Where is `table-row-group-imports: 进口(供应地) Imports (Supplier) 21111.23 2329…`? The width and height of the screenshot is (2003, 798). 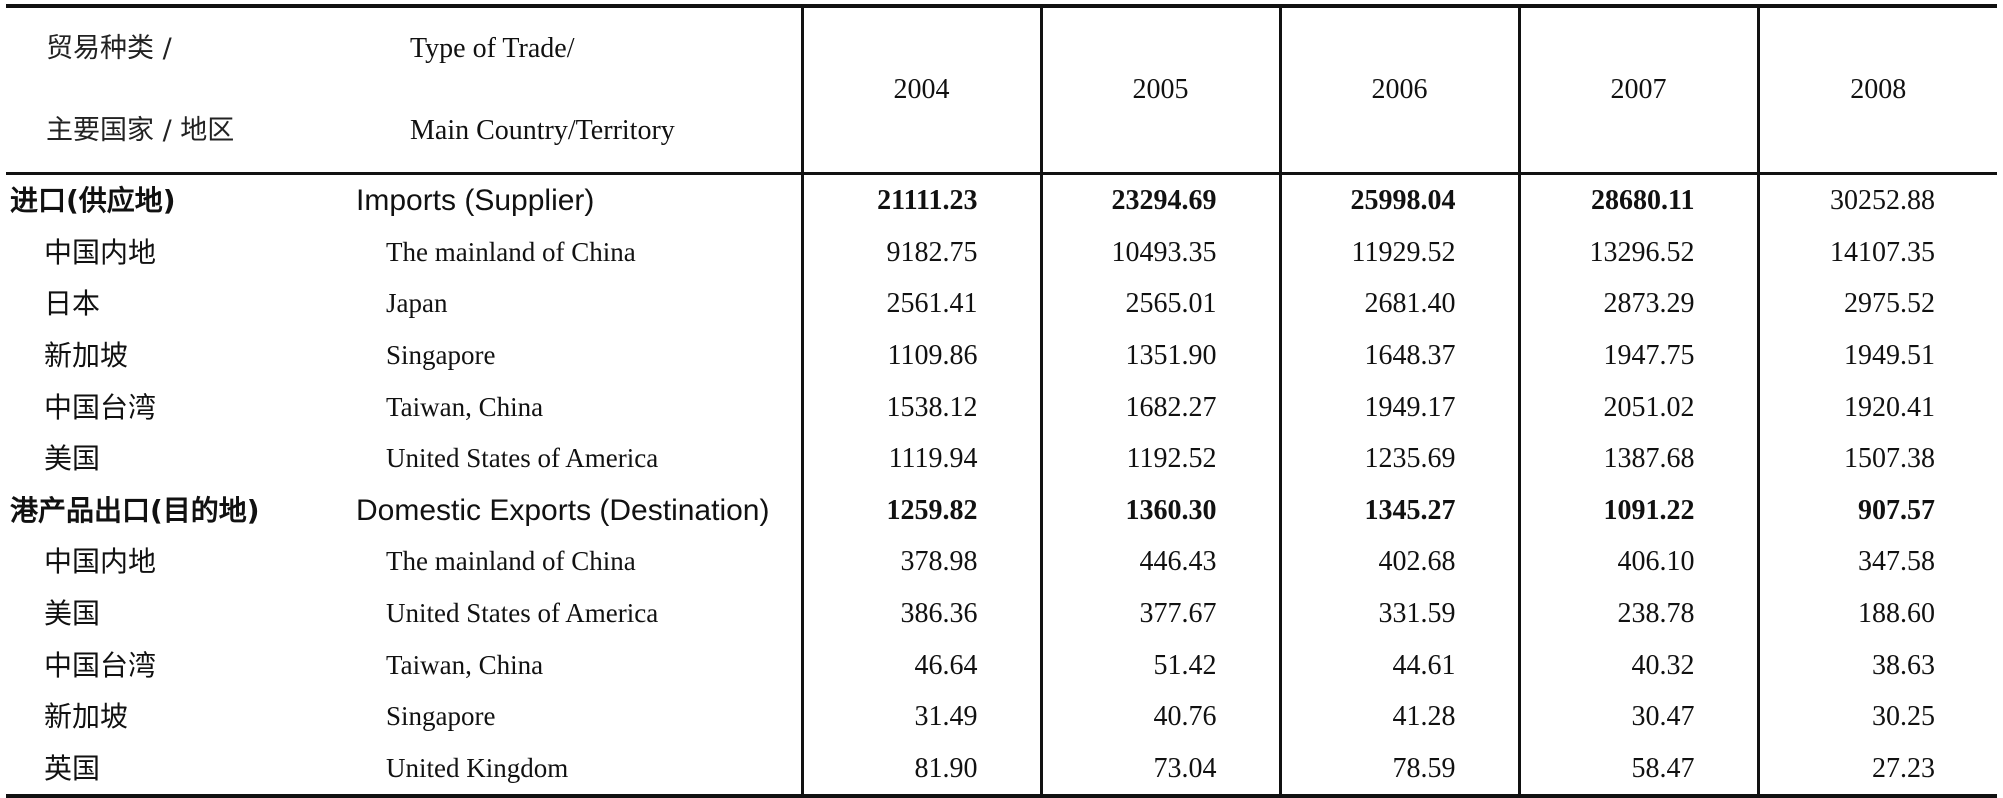
table-row-group-imports: 进口(供应地) Imports (Supplier) 21111.23 2329… is located at coordinates (1001, 200).